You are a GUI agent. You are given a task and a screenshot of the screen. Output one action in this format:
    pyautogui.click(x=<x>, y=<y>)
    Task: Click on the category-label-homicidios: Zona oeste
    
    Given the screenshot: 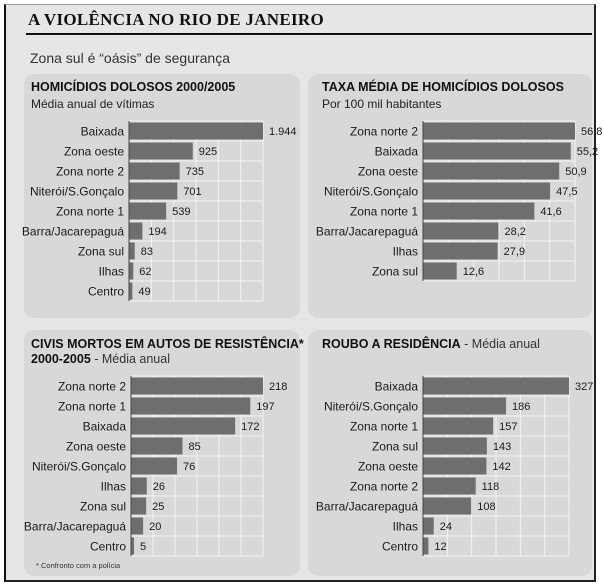 What is the action you would take?
    pyautogui.click(x=94, y=151)
    